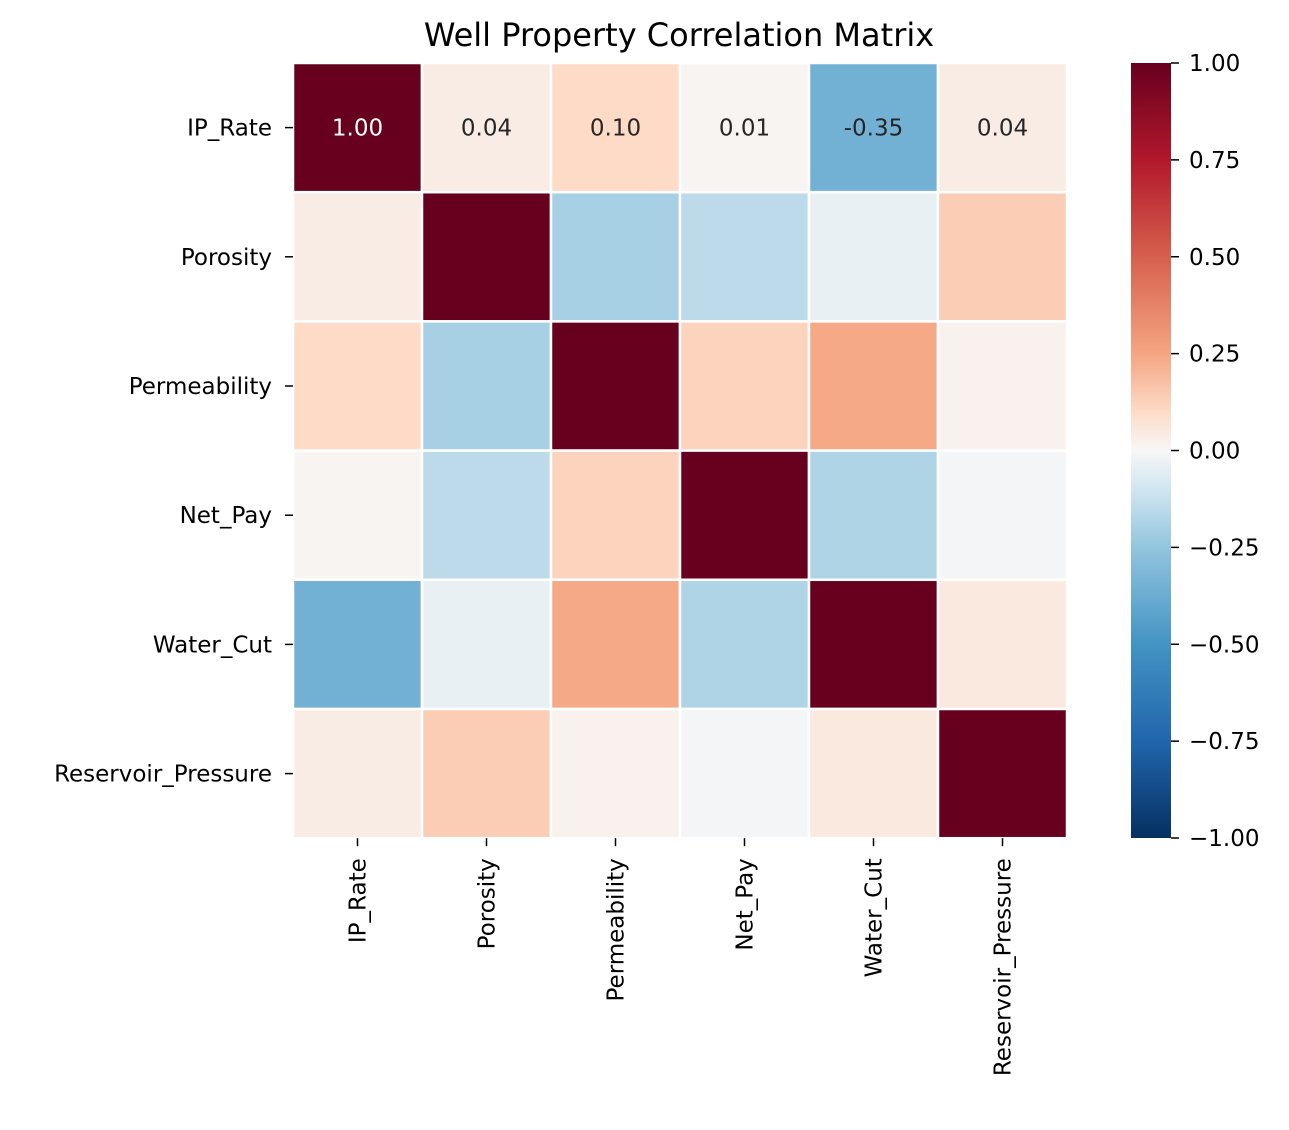  I want to click on colorbar-tick-label: 0.00, so click(1214, 452).